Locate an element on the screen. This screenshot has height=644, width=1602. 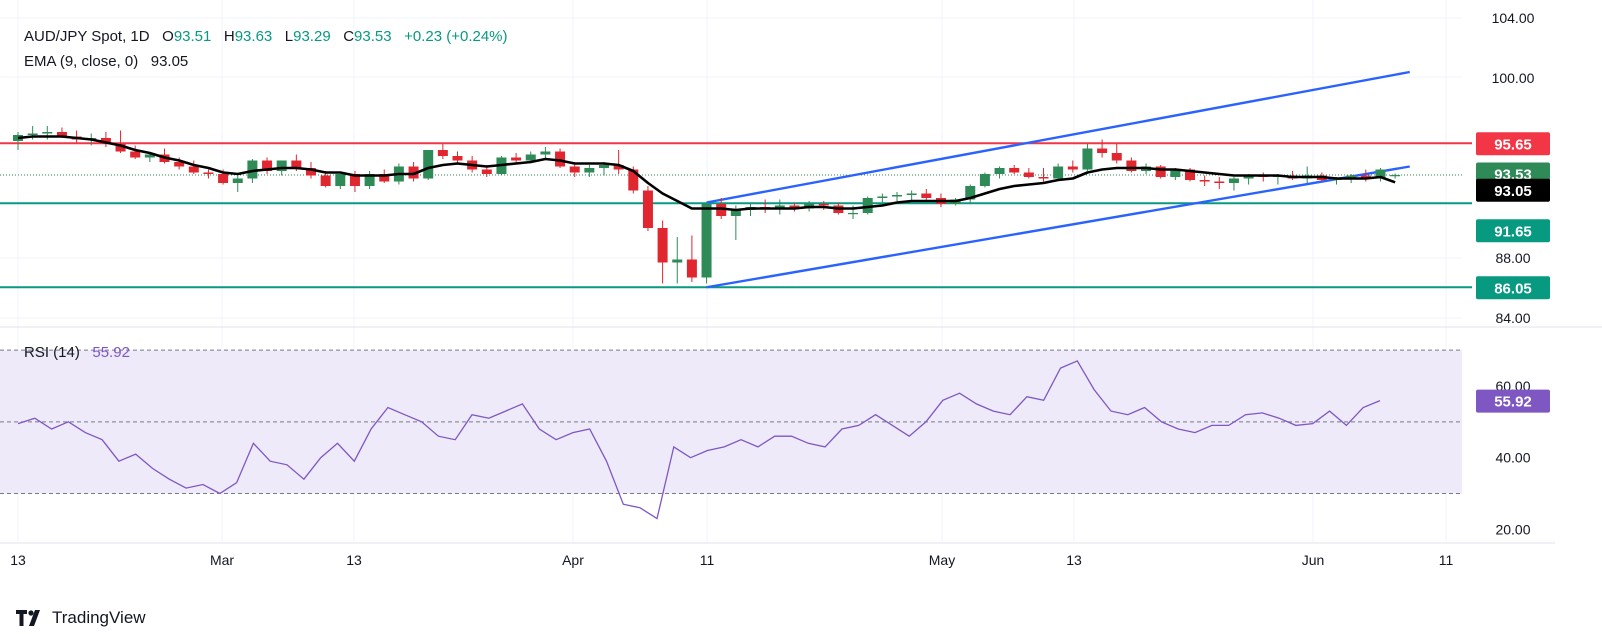
time-tick-label: Apr is located at coordinates (573, 560).